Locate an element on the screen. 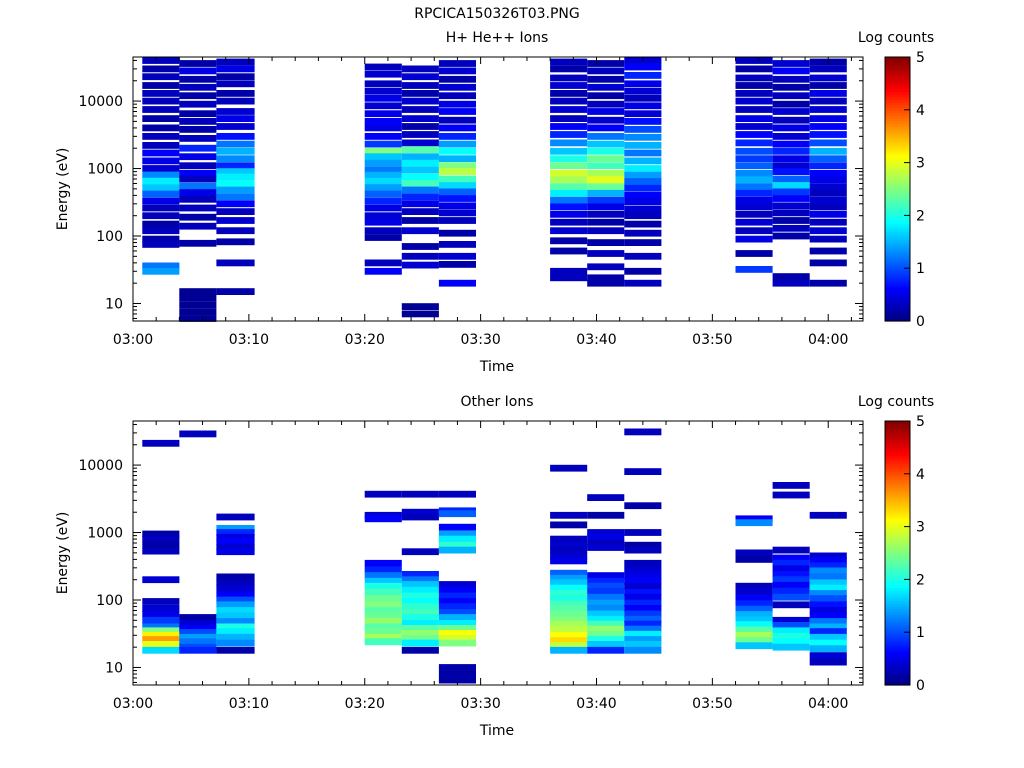 This screenshot has width=1024, height=768. top-colorbar-tick-label: 5 is located at coordinates (920, 58).